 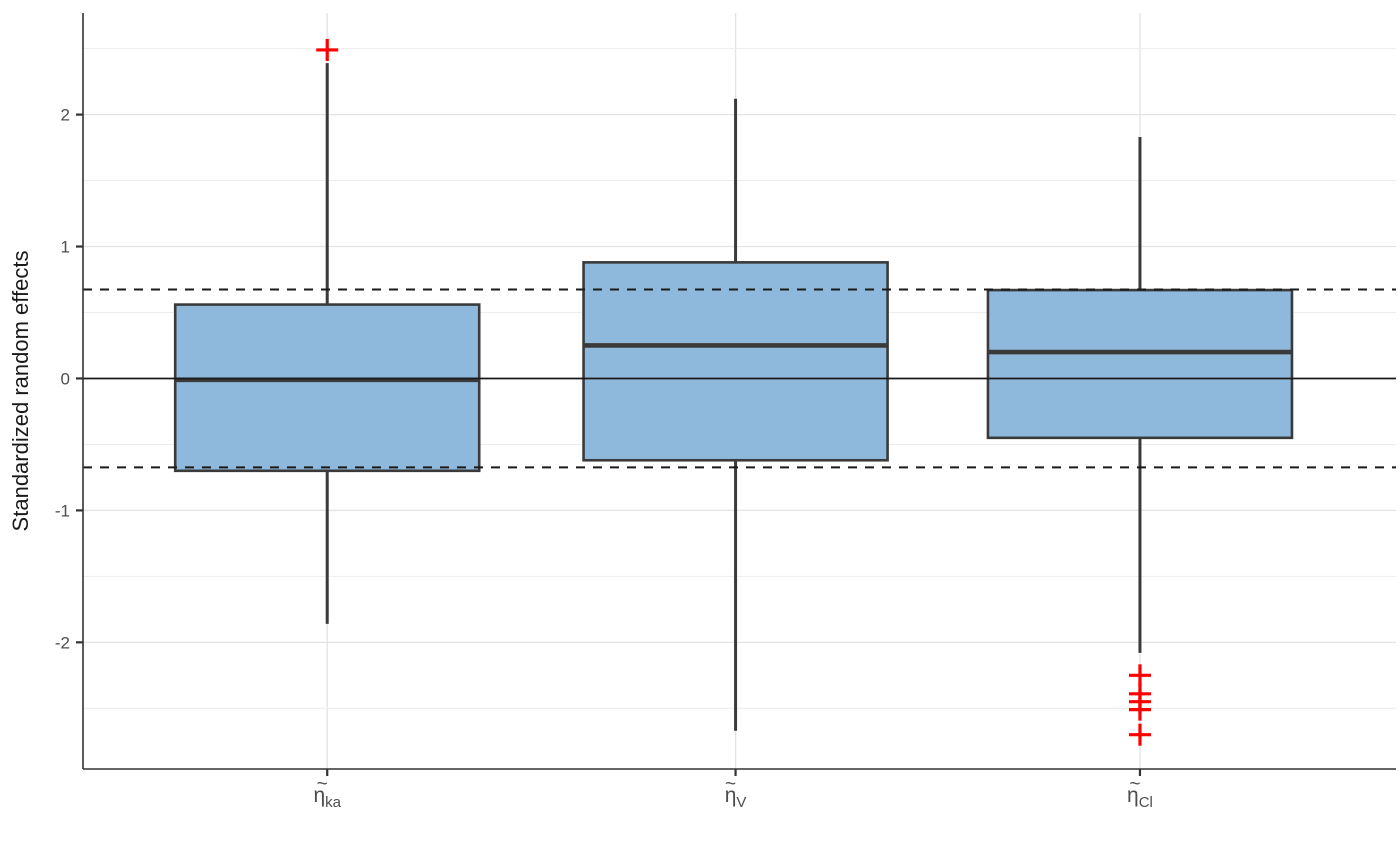 I want to click on box-eta_Cl, so click(x=1140, y=364).